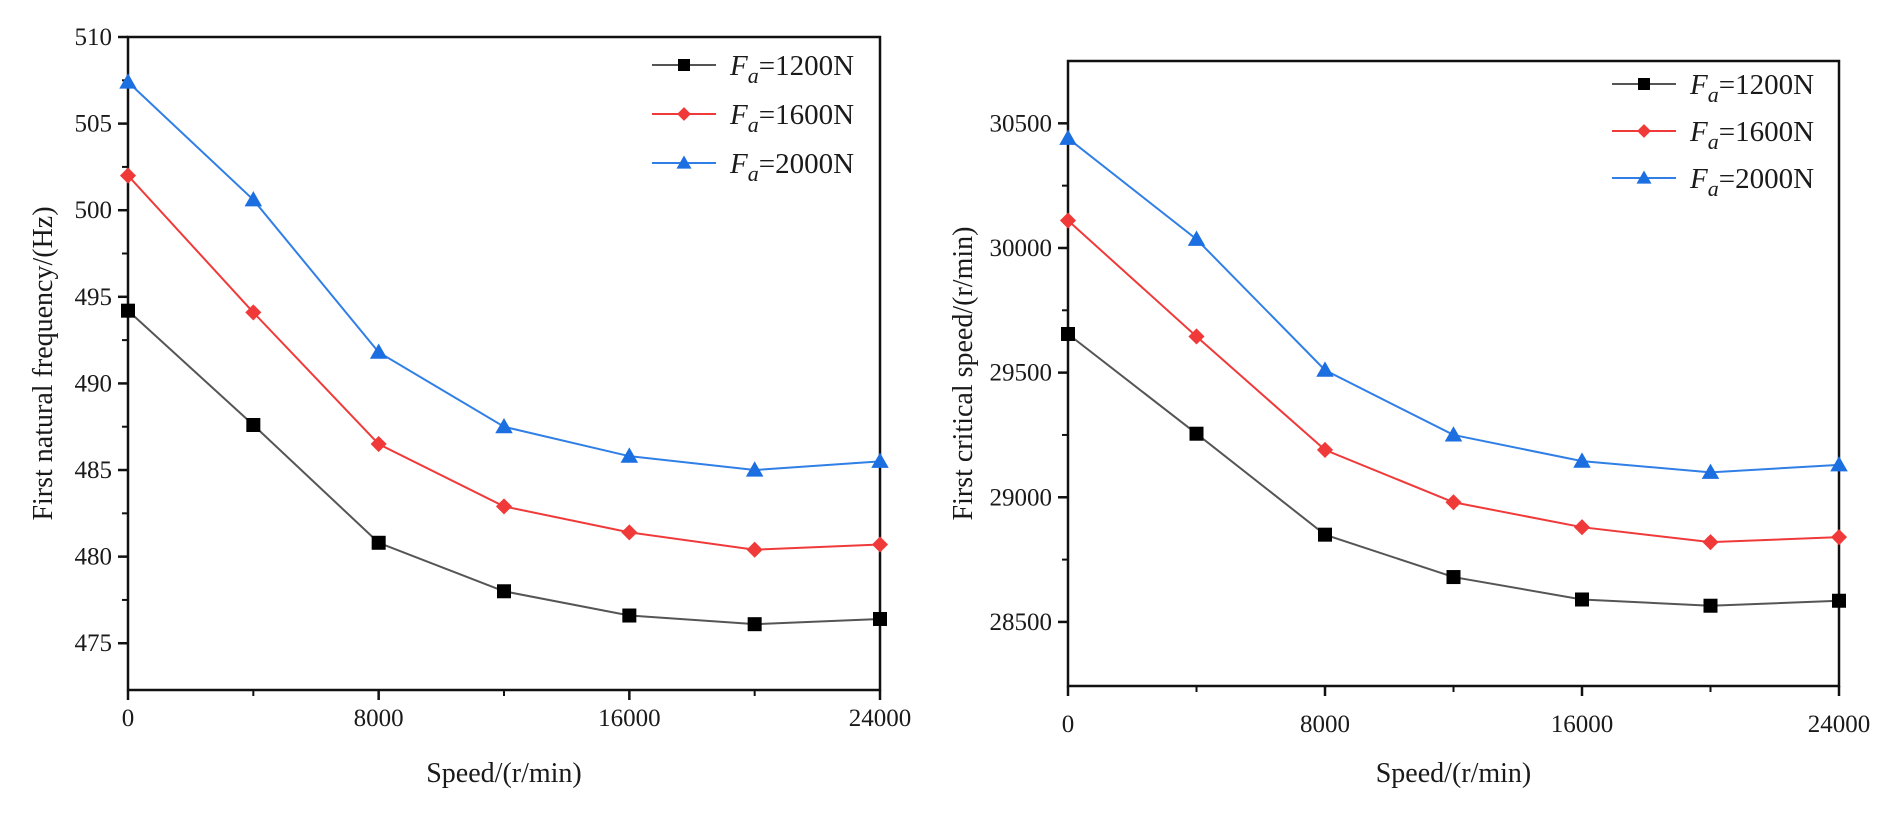 Image resolution: width=1892 pixels, height=817 pixels. What do you see at coordinates (43, 363) in the screenshot?
I see `y-axis-title: First natural frequency/(Hz)` at bounding box center [43, 363].